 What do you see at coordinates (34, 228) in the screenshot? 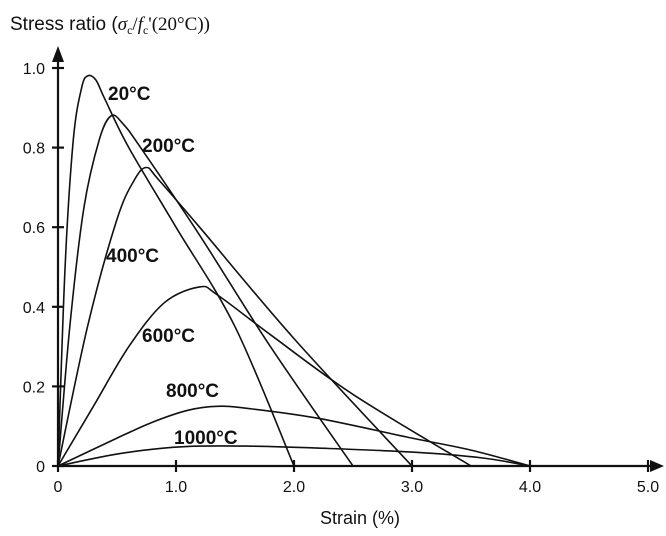
I see `y-tick-label: 0.6` at bounding box center [34, 228].